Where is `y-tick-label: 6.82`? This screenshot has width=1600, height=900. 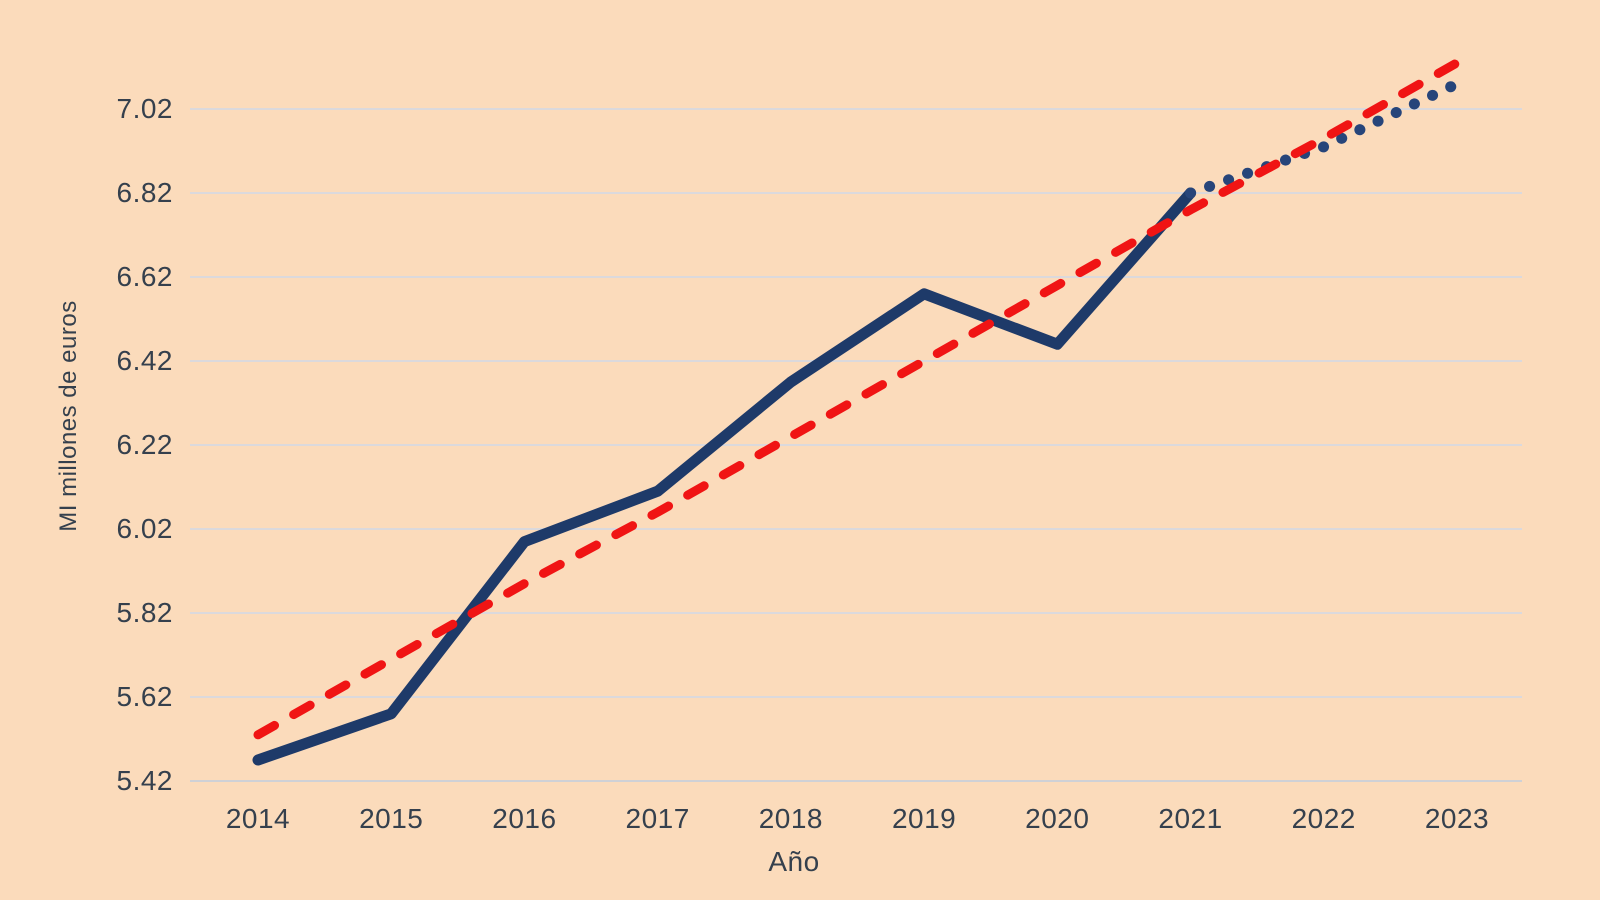 y-tick-label: 6.82 is located at coordinates (144, 192).